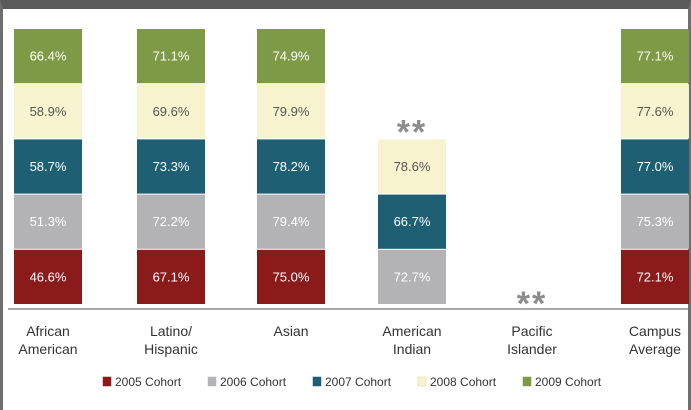 This screenshot has height=410, width=691. Describe the element at coordinates (253, 382) in the screenshot. I see `legend-entry: 2006 Cohort` at that location.